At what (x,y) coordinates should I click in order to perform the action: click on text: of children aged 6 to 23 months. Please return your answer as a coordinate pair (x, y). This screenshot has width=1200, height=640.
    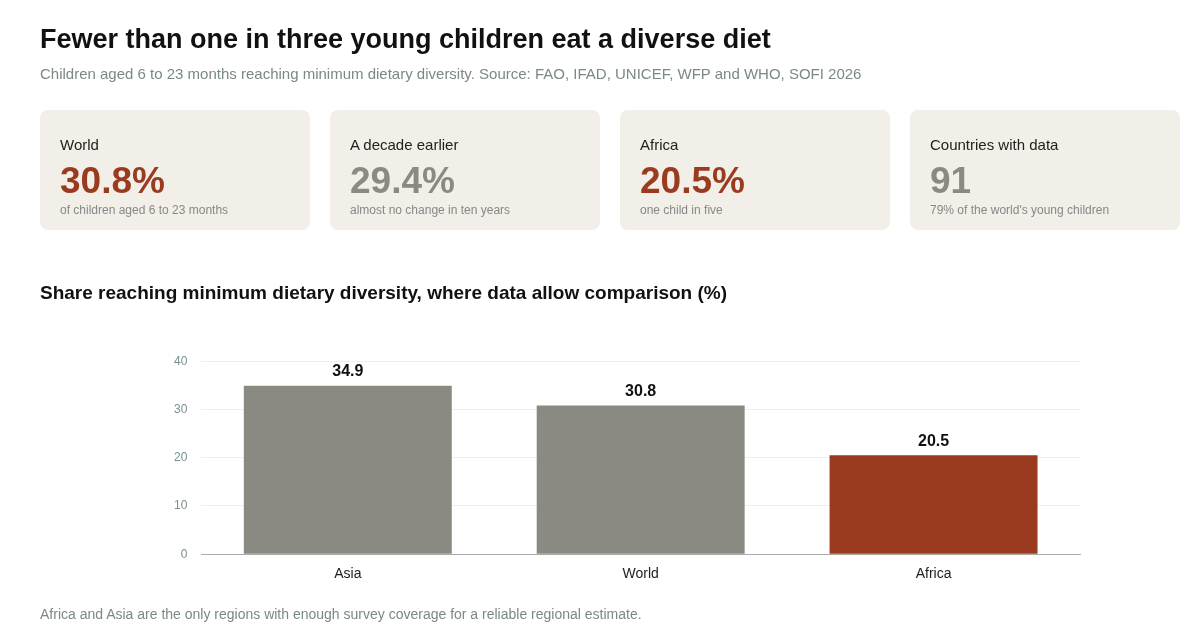
    Looking at the image, I should click on (145, 210).